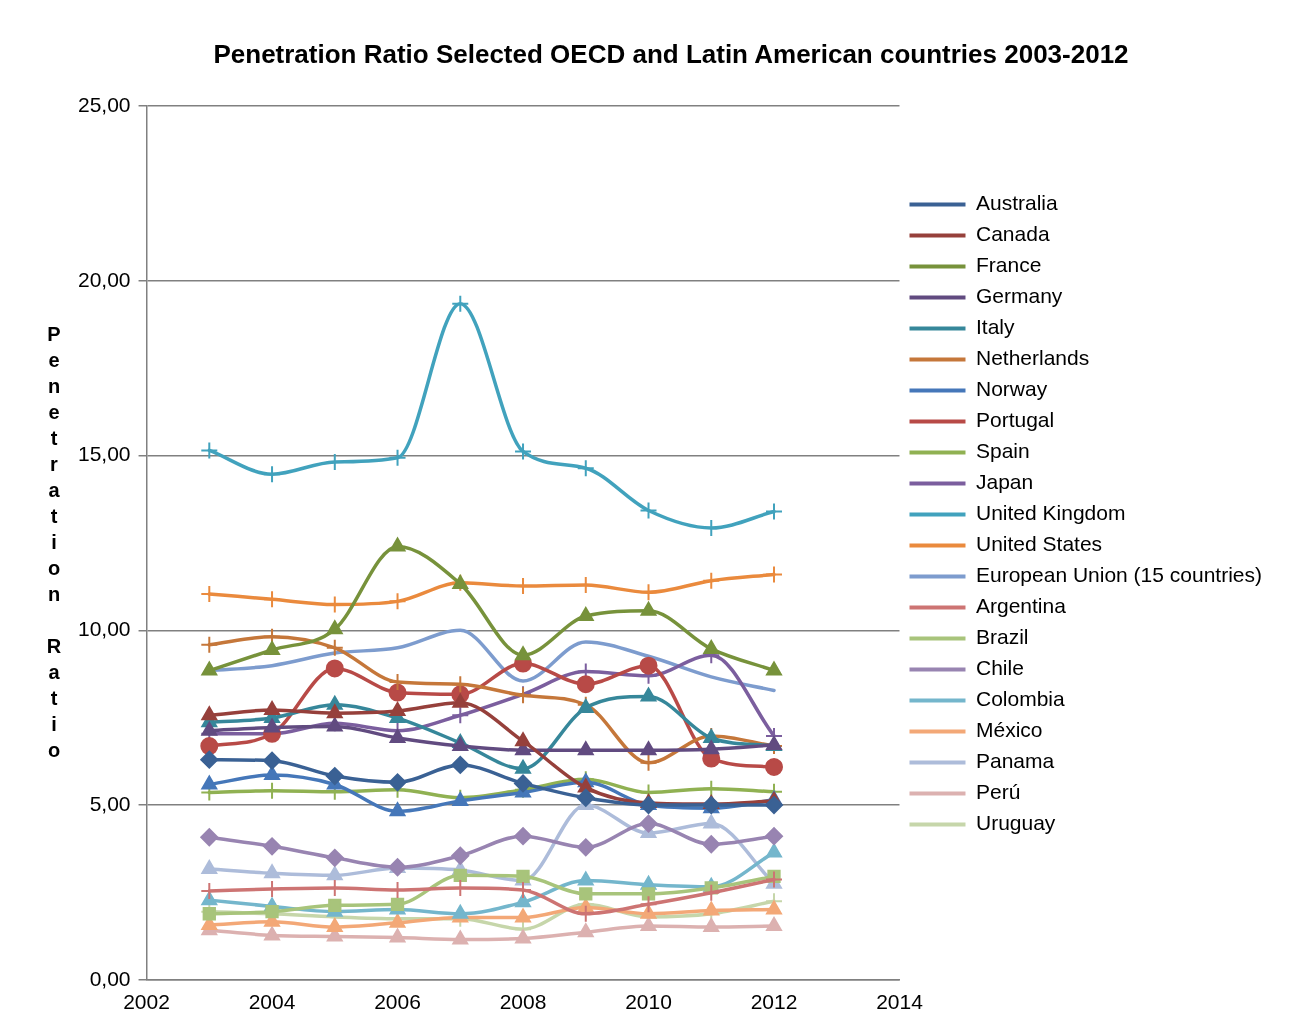 The height and width of the screenshot is (1029, 1292). I want to click on legend-label: Uruguay, so click(1016, 823).